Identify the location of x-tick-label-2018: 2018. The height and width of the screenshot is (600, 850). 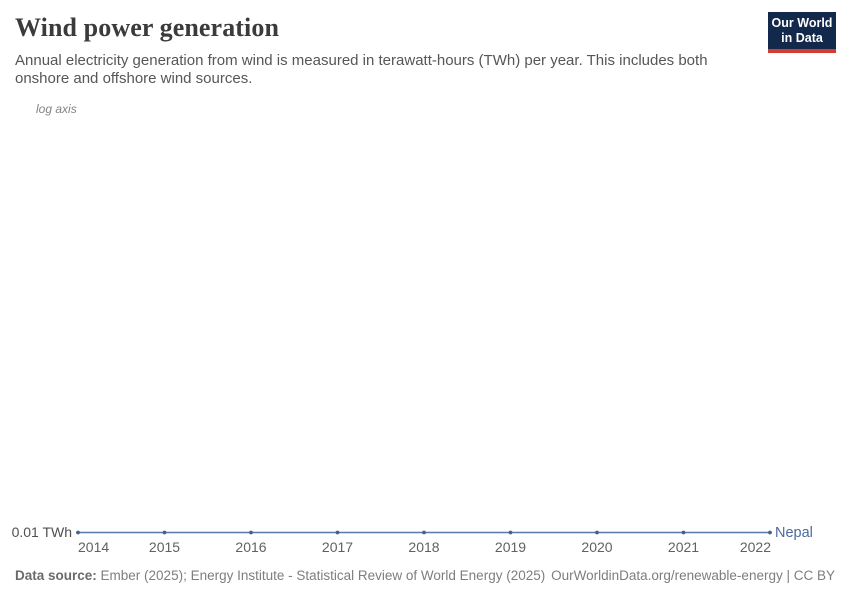
(424, 547).